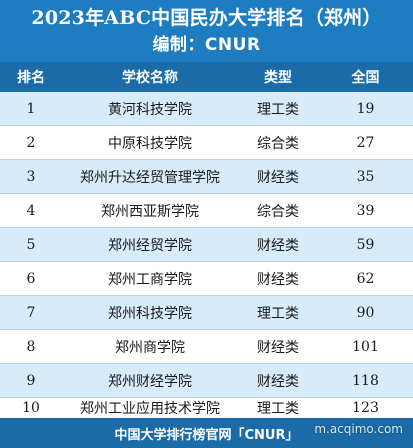 This screenshot has height=448, width=413. What do you see at coordinates (150, 177) in the screenshot?
I see `school-cell: 郑州升达经贸管理学院` at bounding box center [150, 177].